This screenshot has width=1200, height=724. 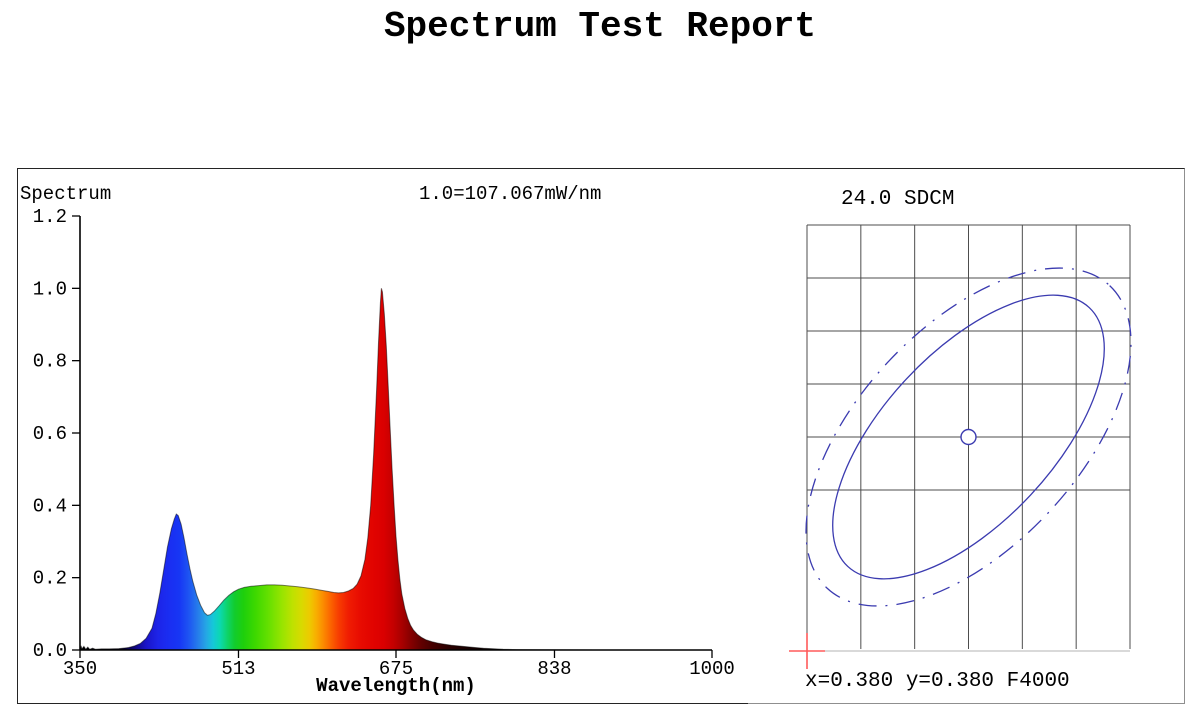 What do you see at coordinates (510, 194) in the screenshot?
I see `spectrum-scale-note: 1.0=107.067mW/nm` at bounding box center [510, 194].